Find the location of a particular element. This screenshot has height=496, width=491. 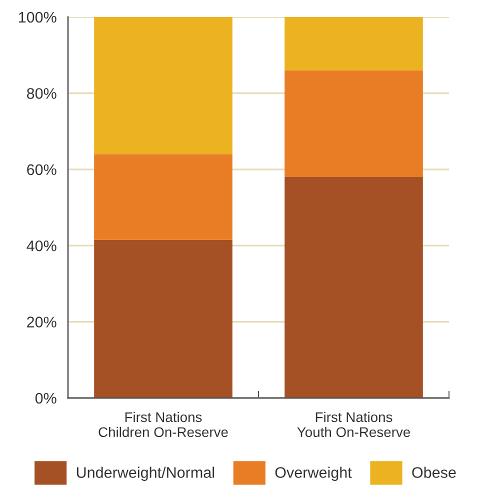

x-tick-label: First Nations Youth On-Reserve is located at coordinates (353, 425).